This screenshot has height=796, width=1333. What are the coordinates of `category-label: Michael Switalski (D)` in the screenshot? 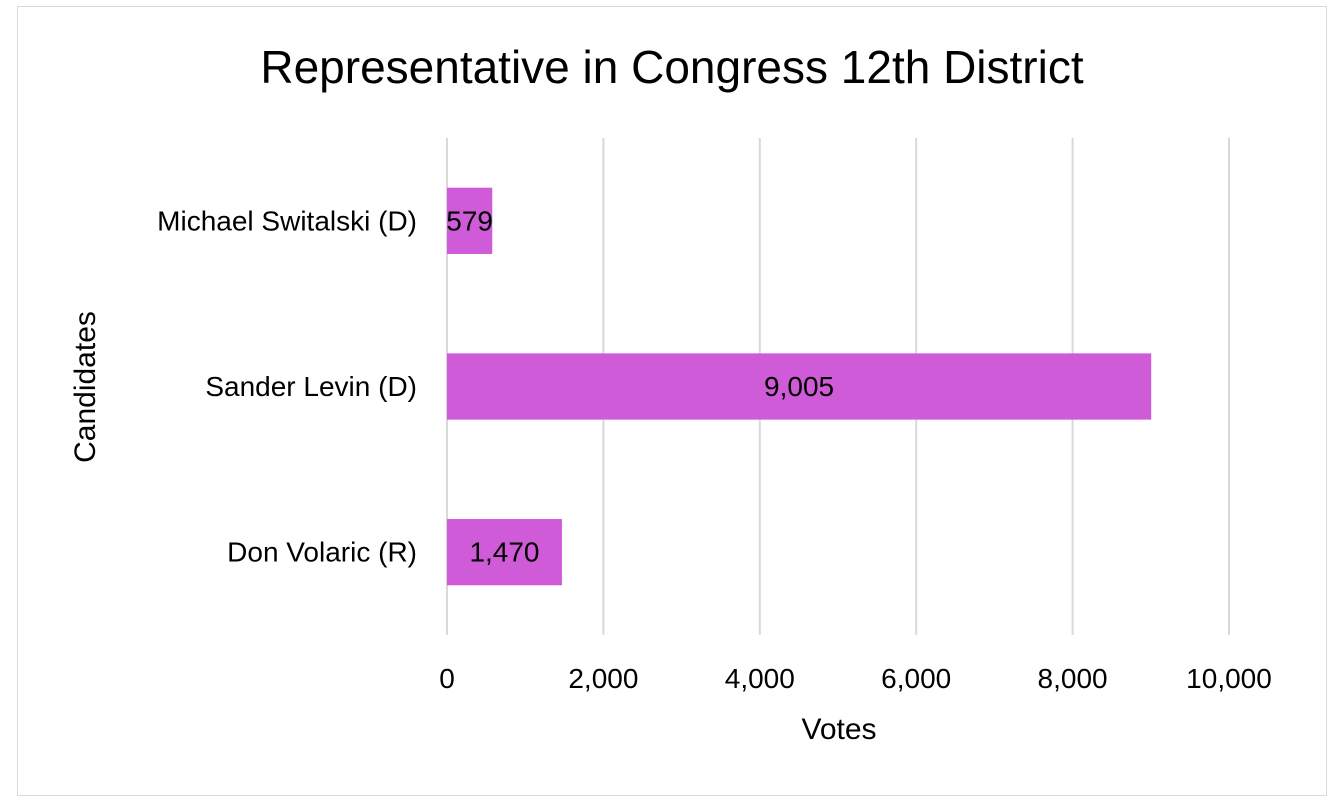 It's located at (287, 220).